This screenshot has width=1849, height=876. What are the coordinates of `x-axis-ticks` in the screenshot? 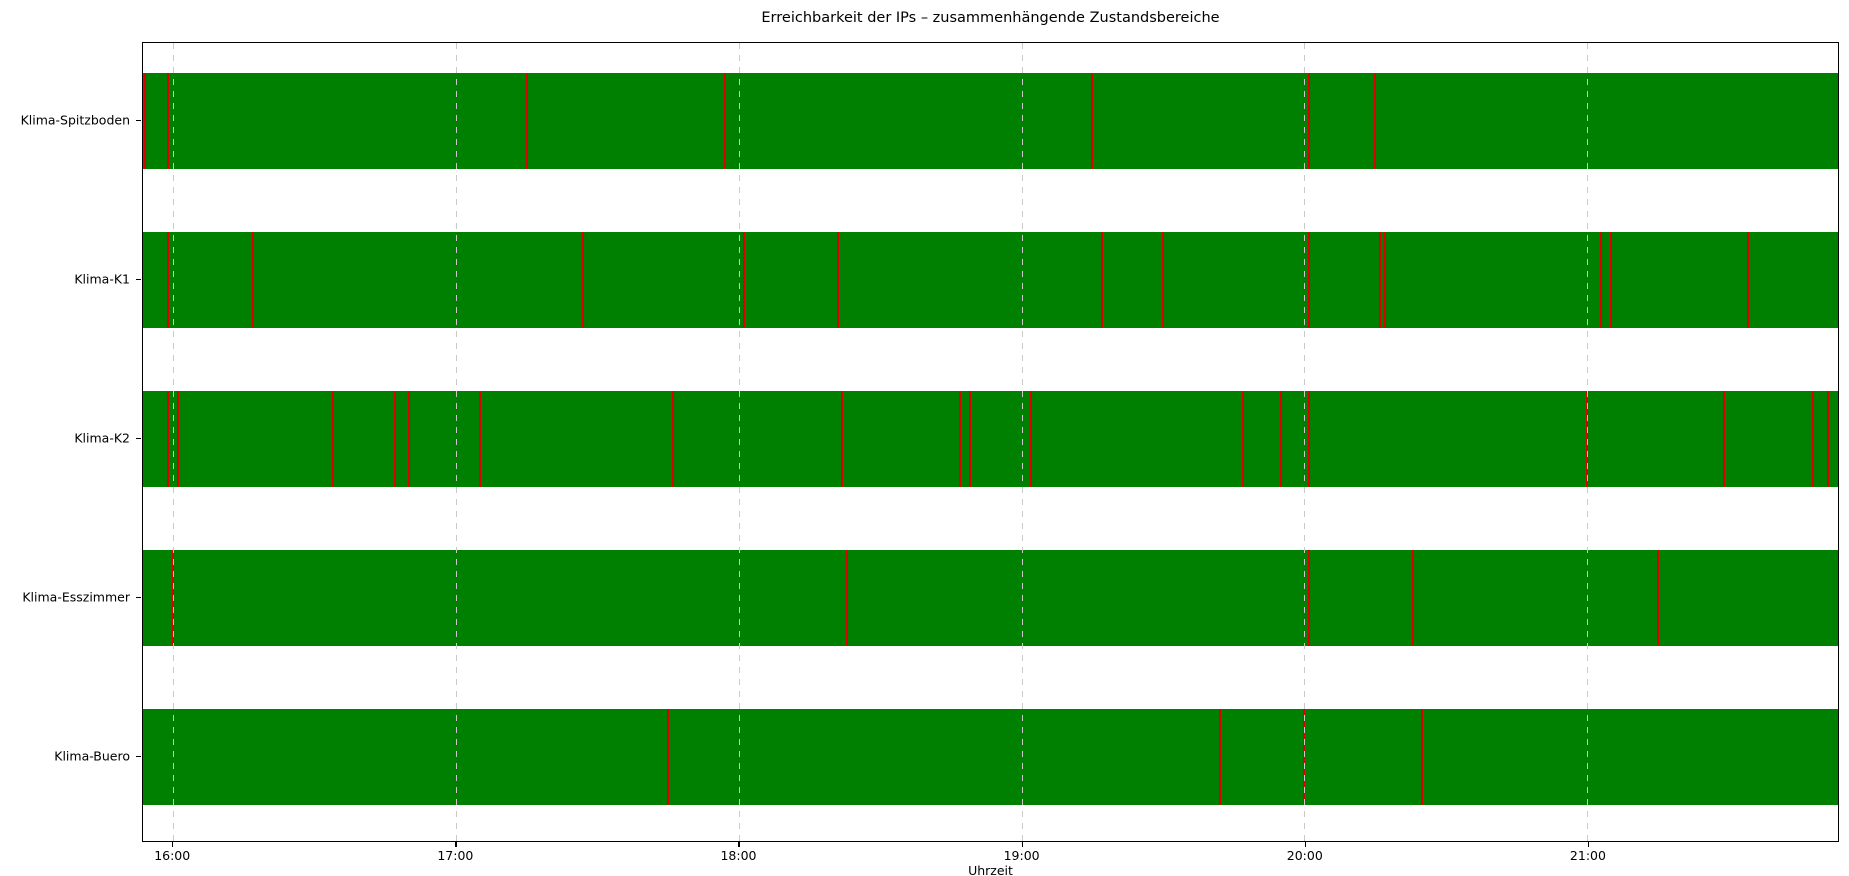 It's located at (990, 845).